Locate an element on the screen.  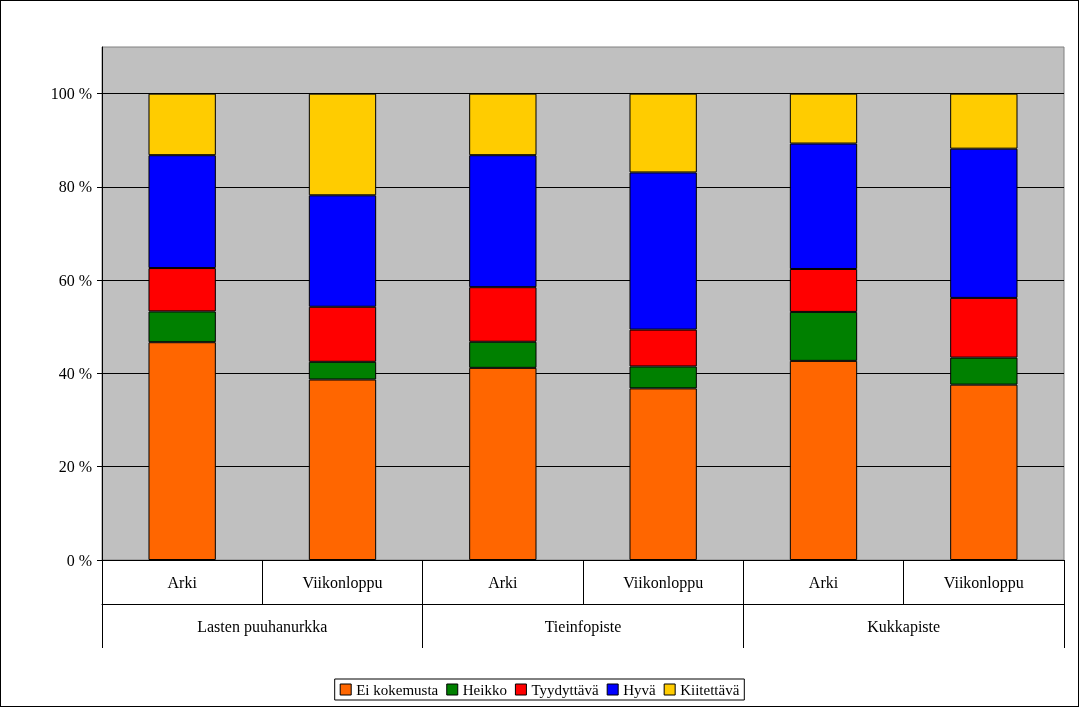
legend-label: Heikko is located at coordinates (484, 689).